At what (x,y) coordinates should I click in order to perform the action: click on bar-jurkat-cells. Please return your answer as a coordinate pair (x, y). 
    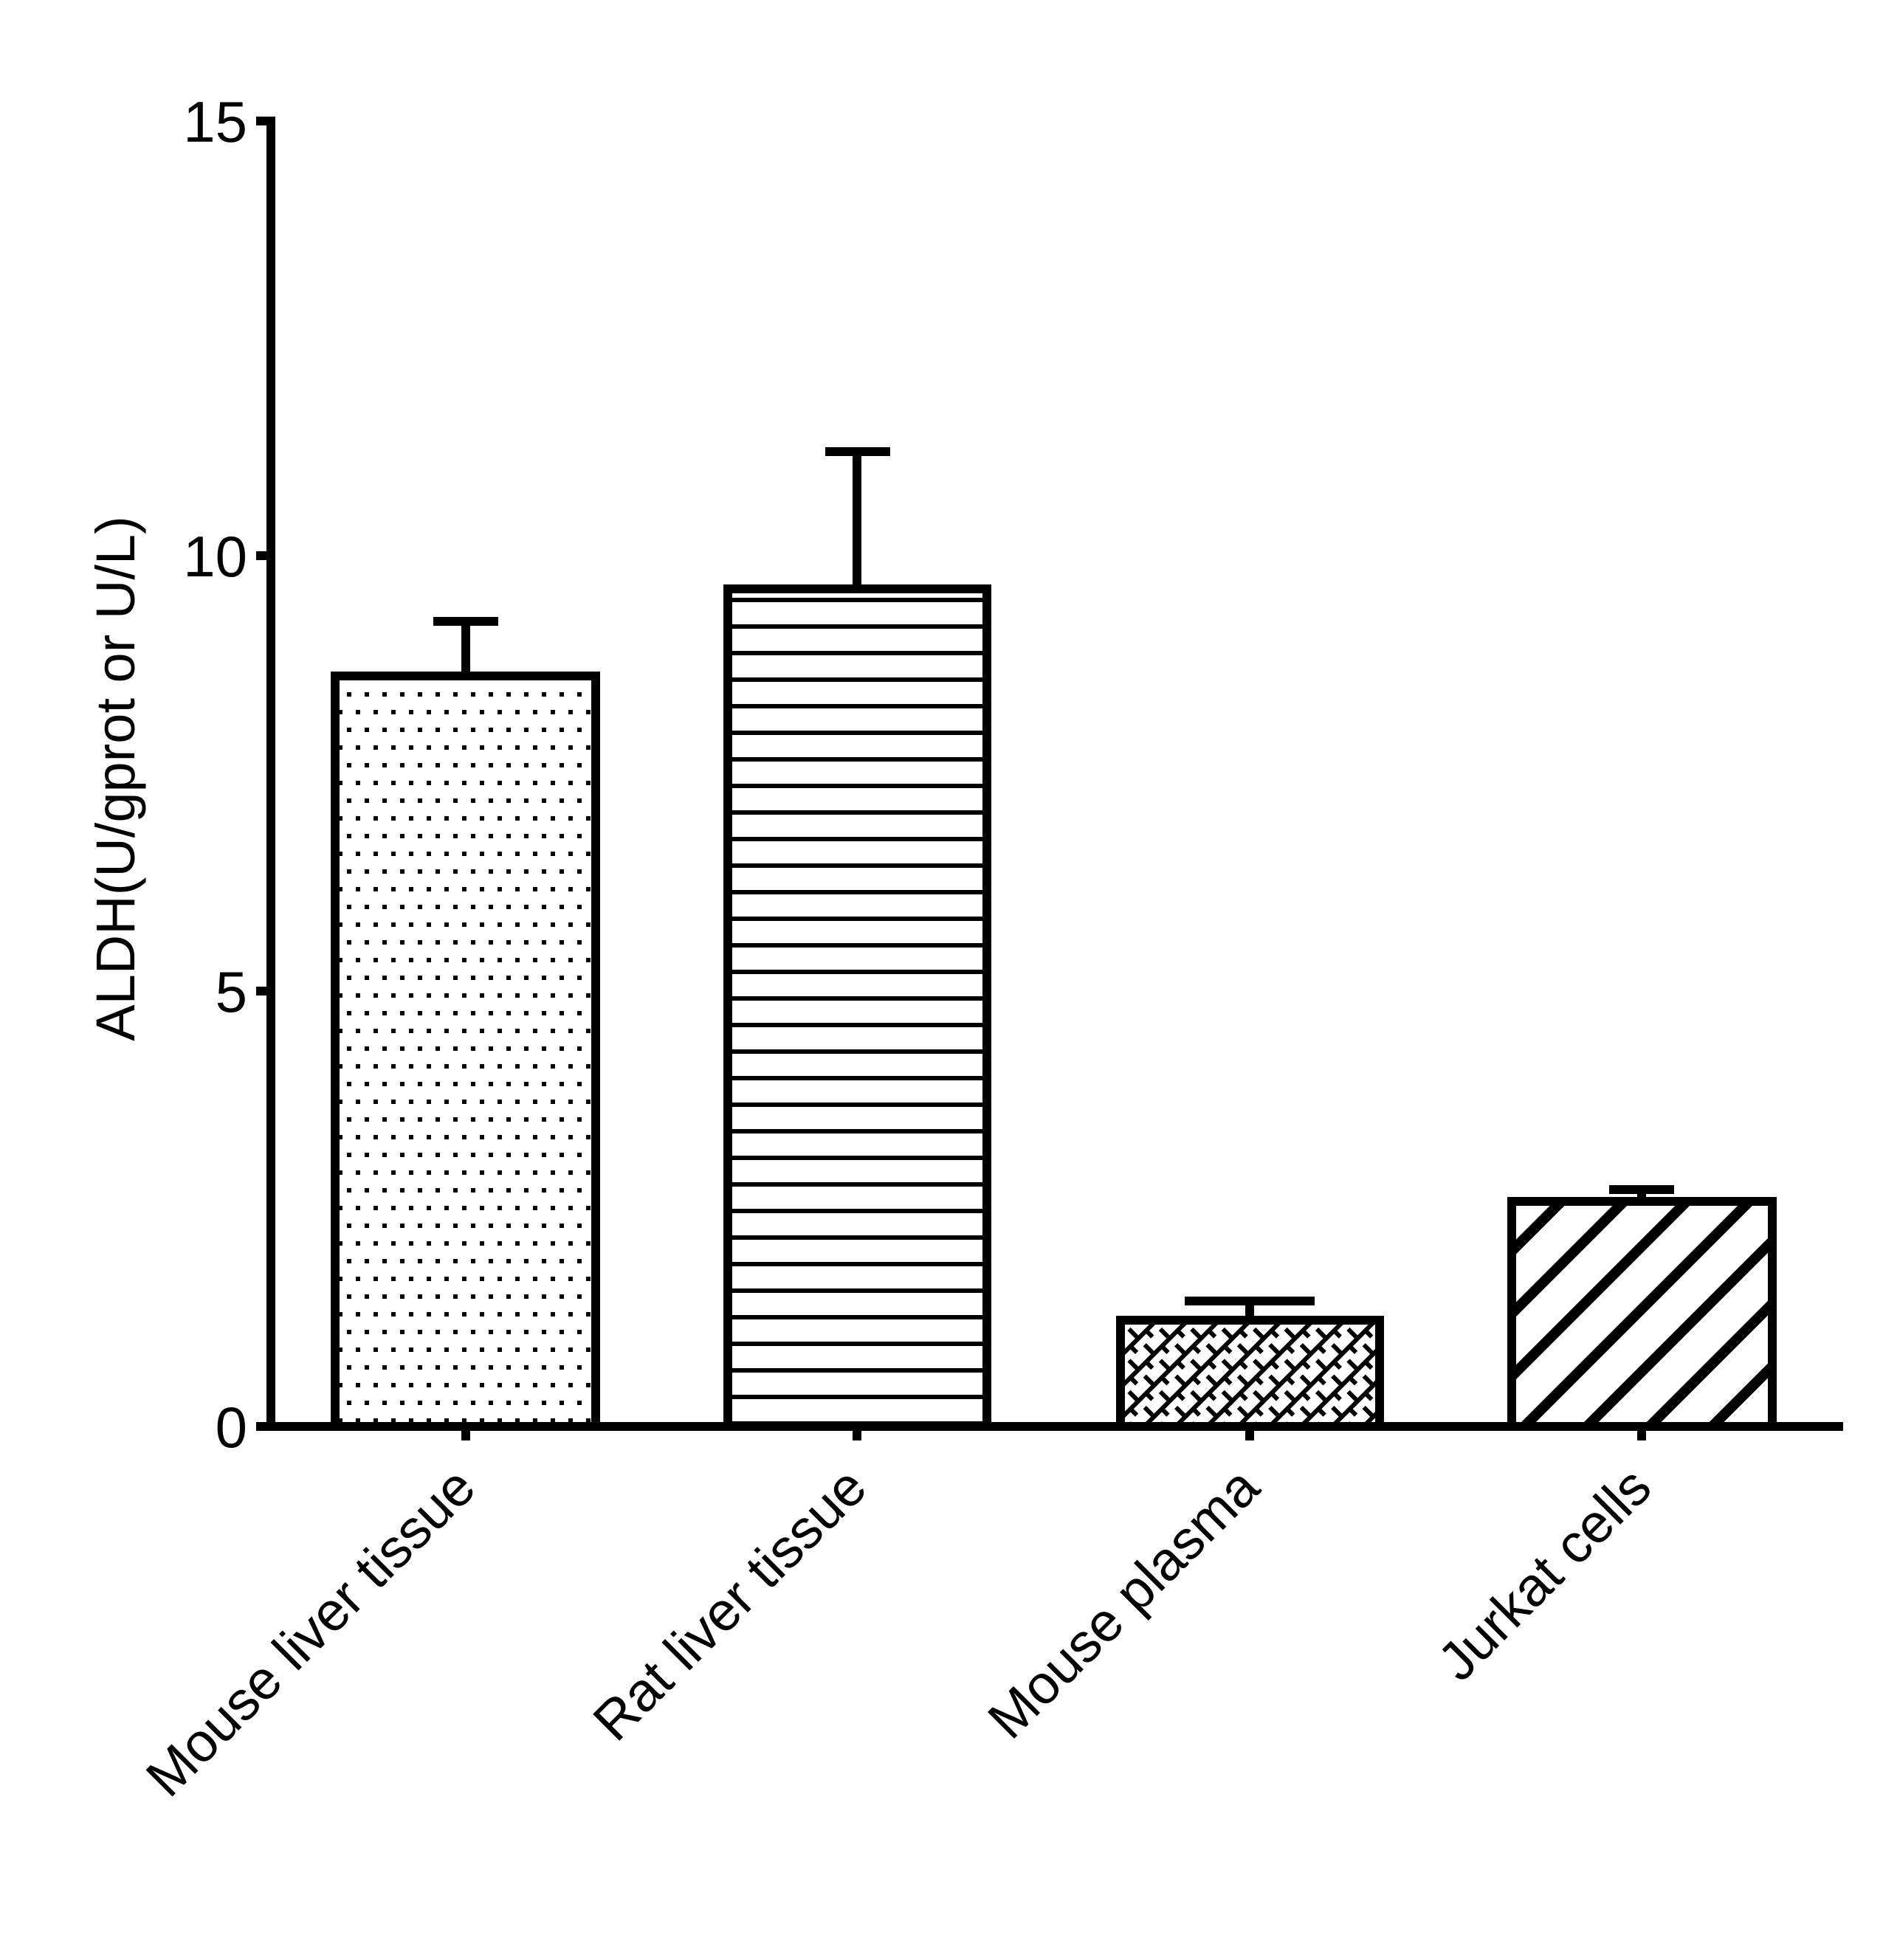
    Looking at the image, I should click on (1642, 1308).